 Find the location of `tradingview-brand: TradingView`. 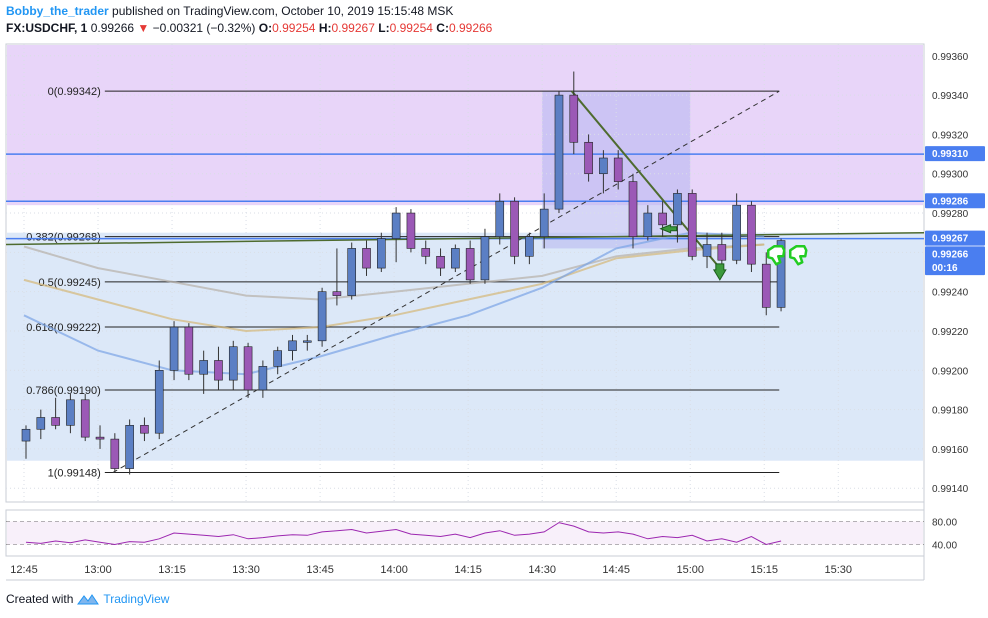

tradingview-brand: TradingView is located at coordinates (136, 599).